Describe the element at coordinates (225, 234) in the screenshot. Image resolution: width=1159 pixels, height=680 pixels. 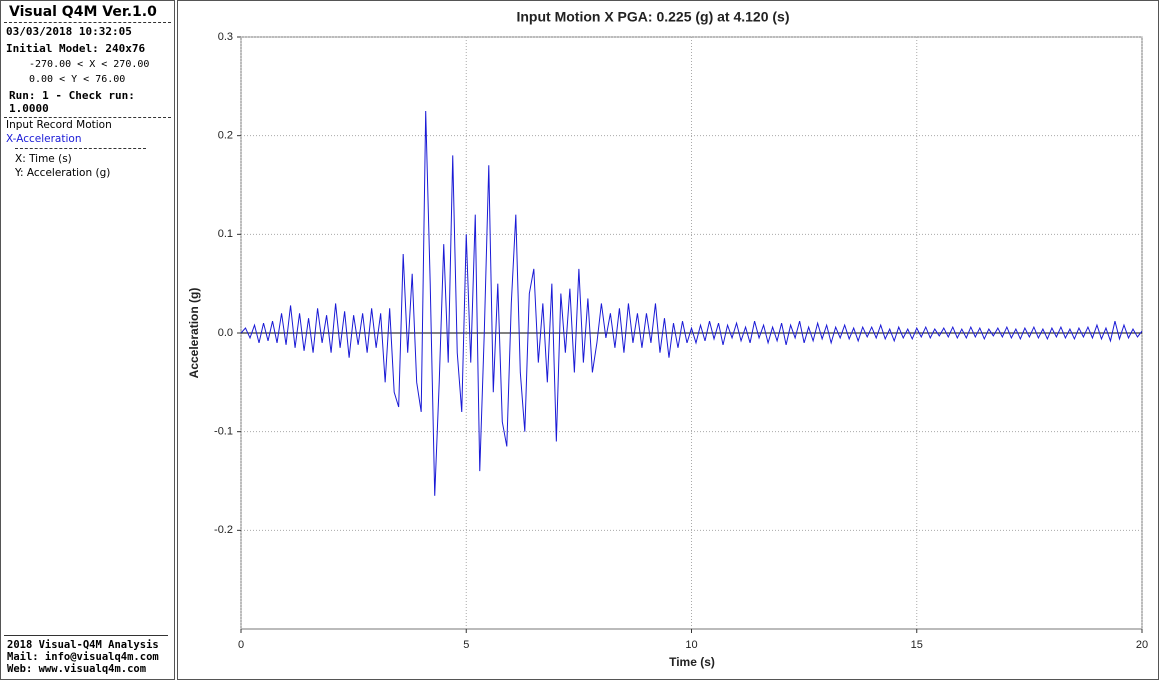
I see `y-tick-label: 0.1` at that location.